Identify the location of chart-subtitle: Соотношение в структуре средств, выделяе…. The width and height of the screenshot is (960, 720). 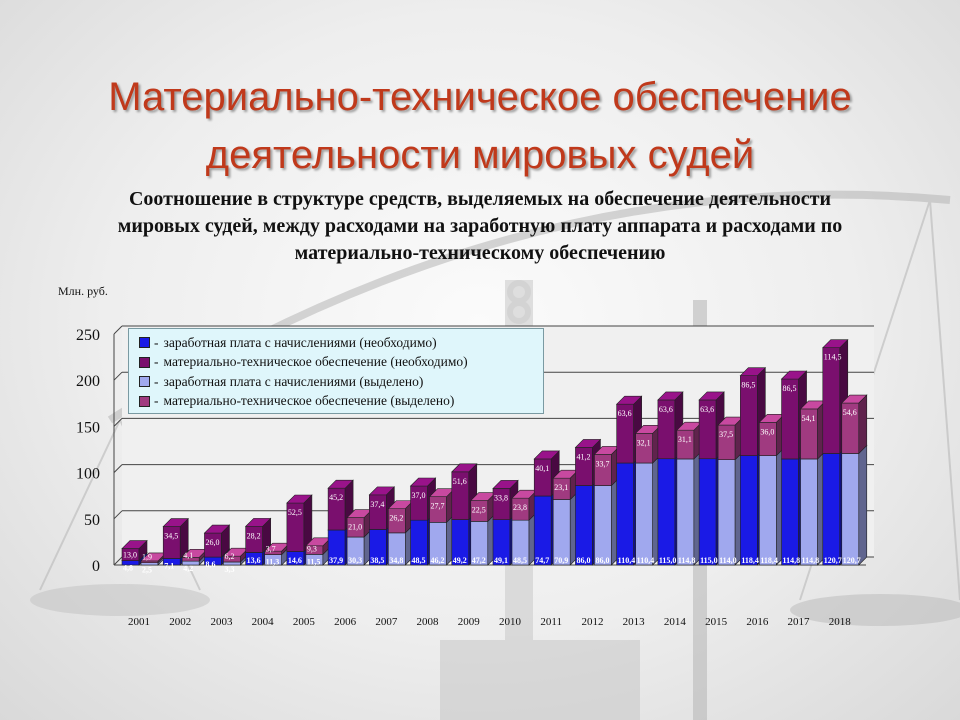
(480, 226).